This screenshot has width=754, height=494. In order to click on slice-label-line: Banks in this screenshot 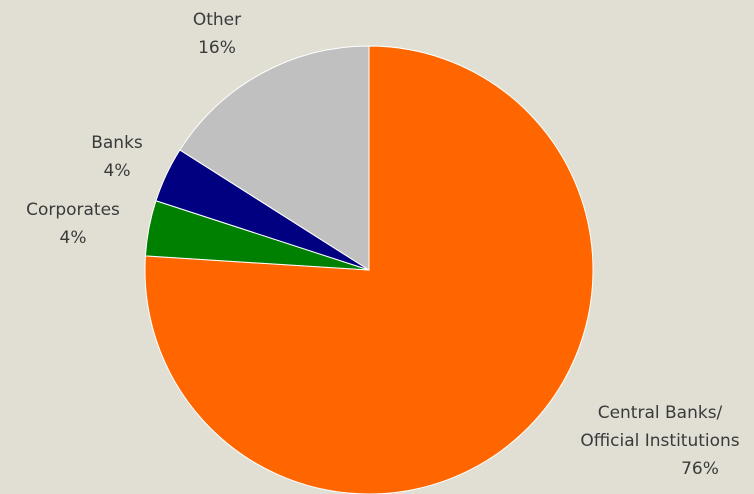, I will do `click(117, 143)`.